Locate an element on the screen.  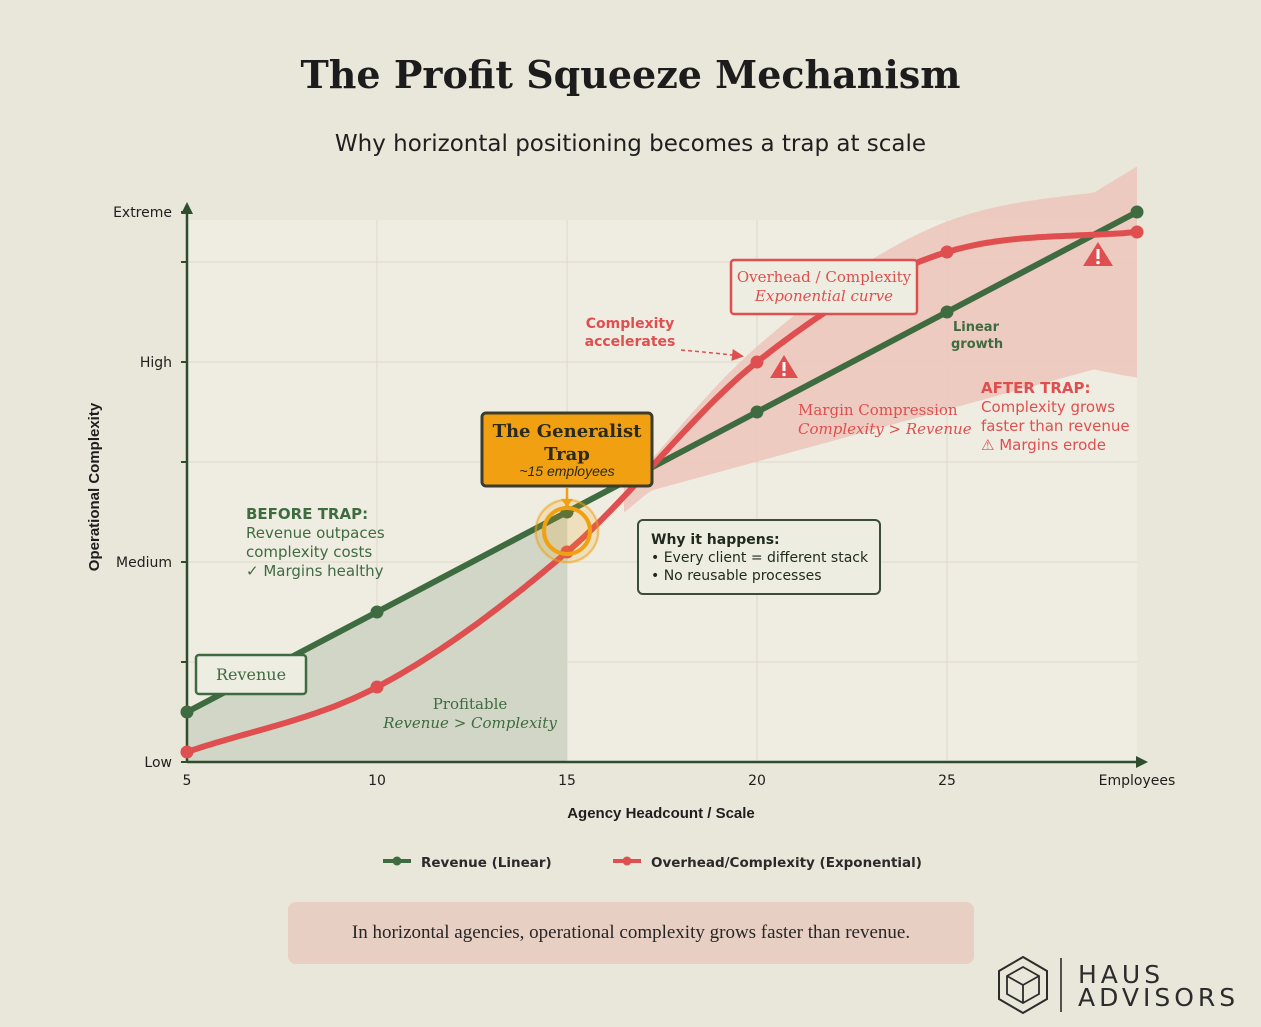
after-line-1: Complexity grows is located at coordinates (1048, 407).